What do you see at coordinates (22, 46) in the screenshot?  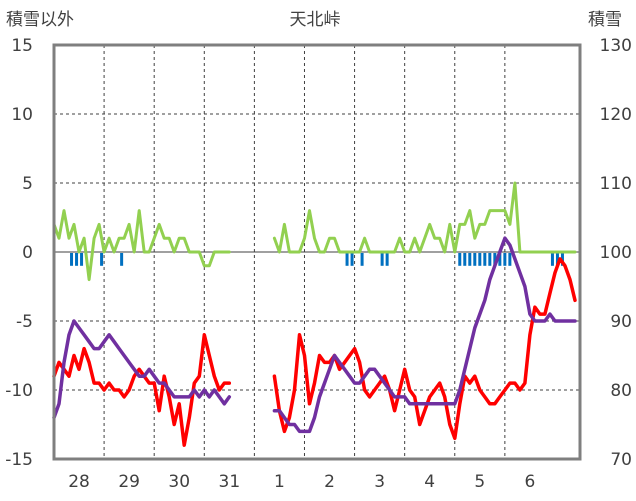 I see `left-tick-label: 15` at bounding box center [22, 46].